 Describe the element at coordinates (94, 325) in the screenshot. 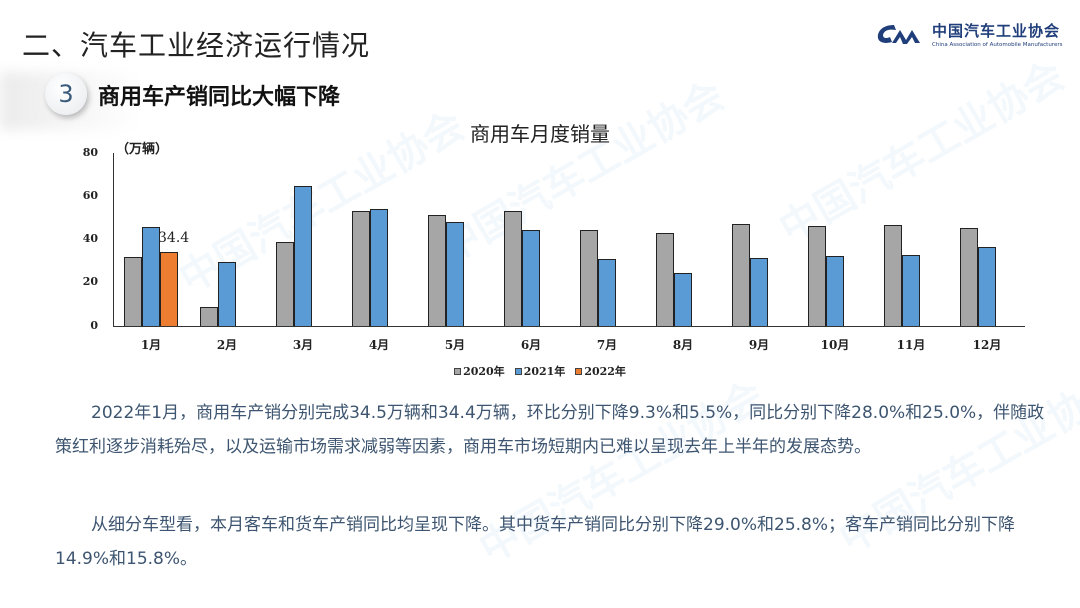

I see `y-tick: 0` at that location.